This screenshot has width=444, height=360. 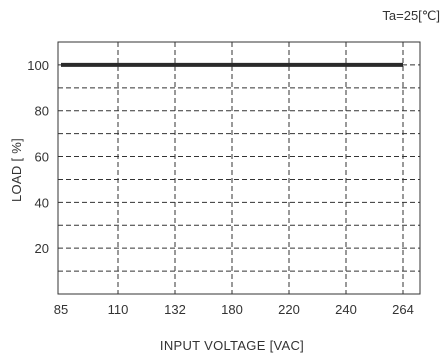 What do you see at coordinates (346, 309) in the screenshot?
I see `x-tick-label: 240` at bounding box center [346, 309].